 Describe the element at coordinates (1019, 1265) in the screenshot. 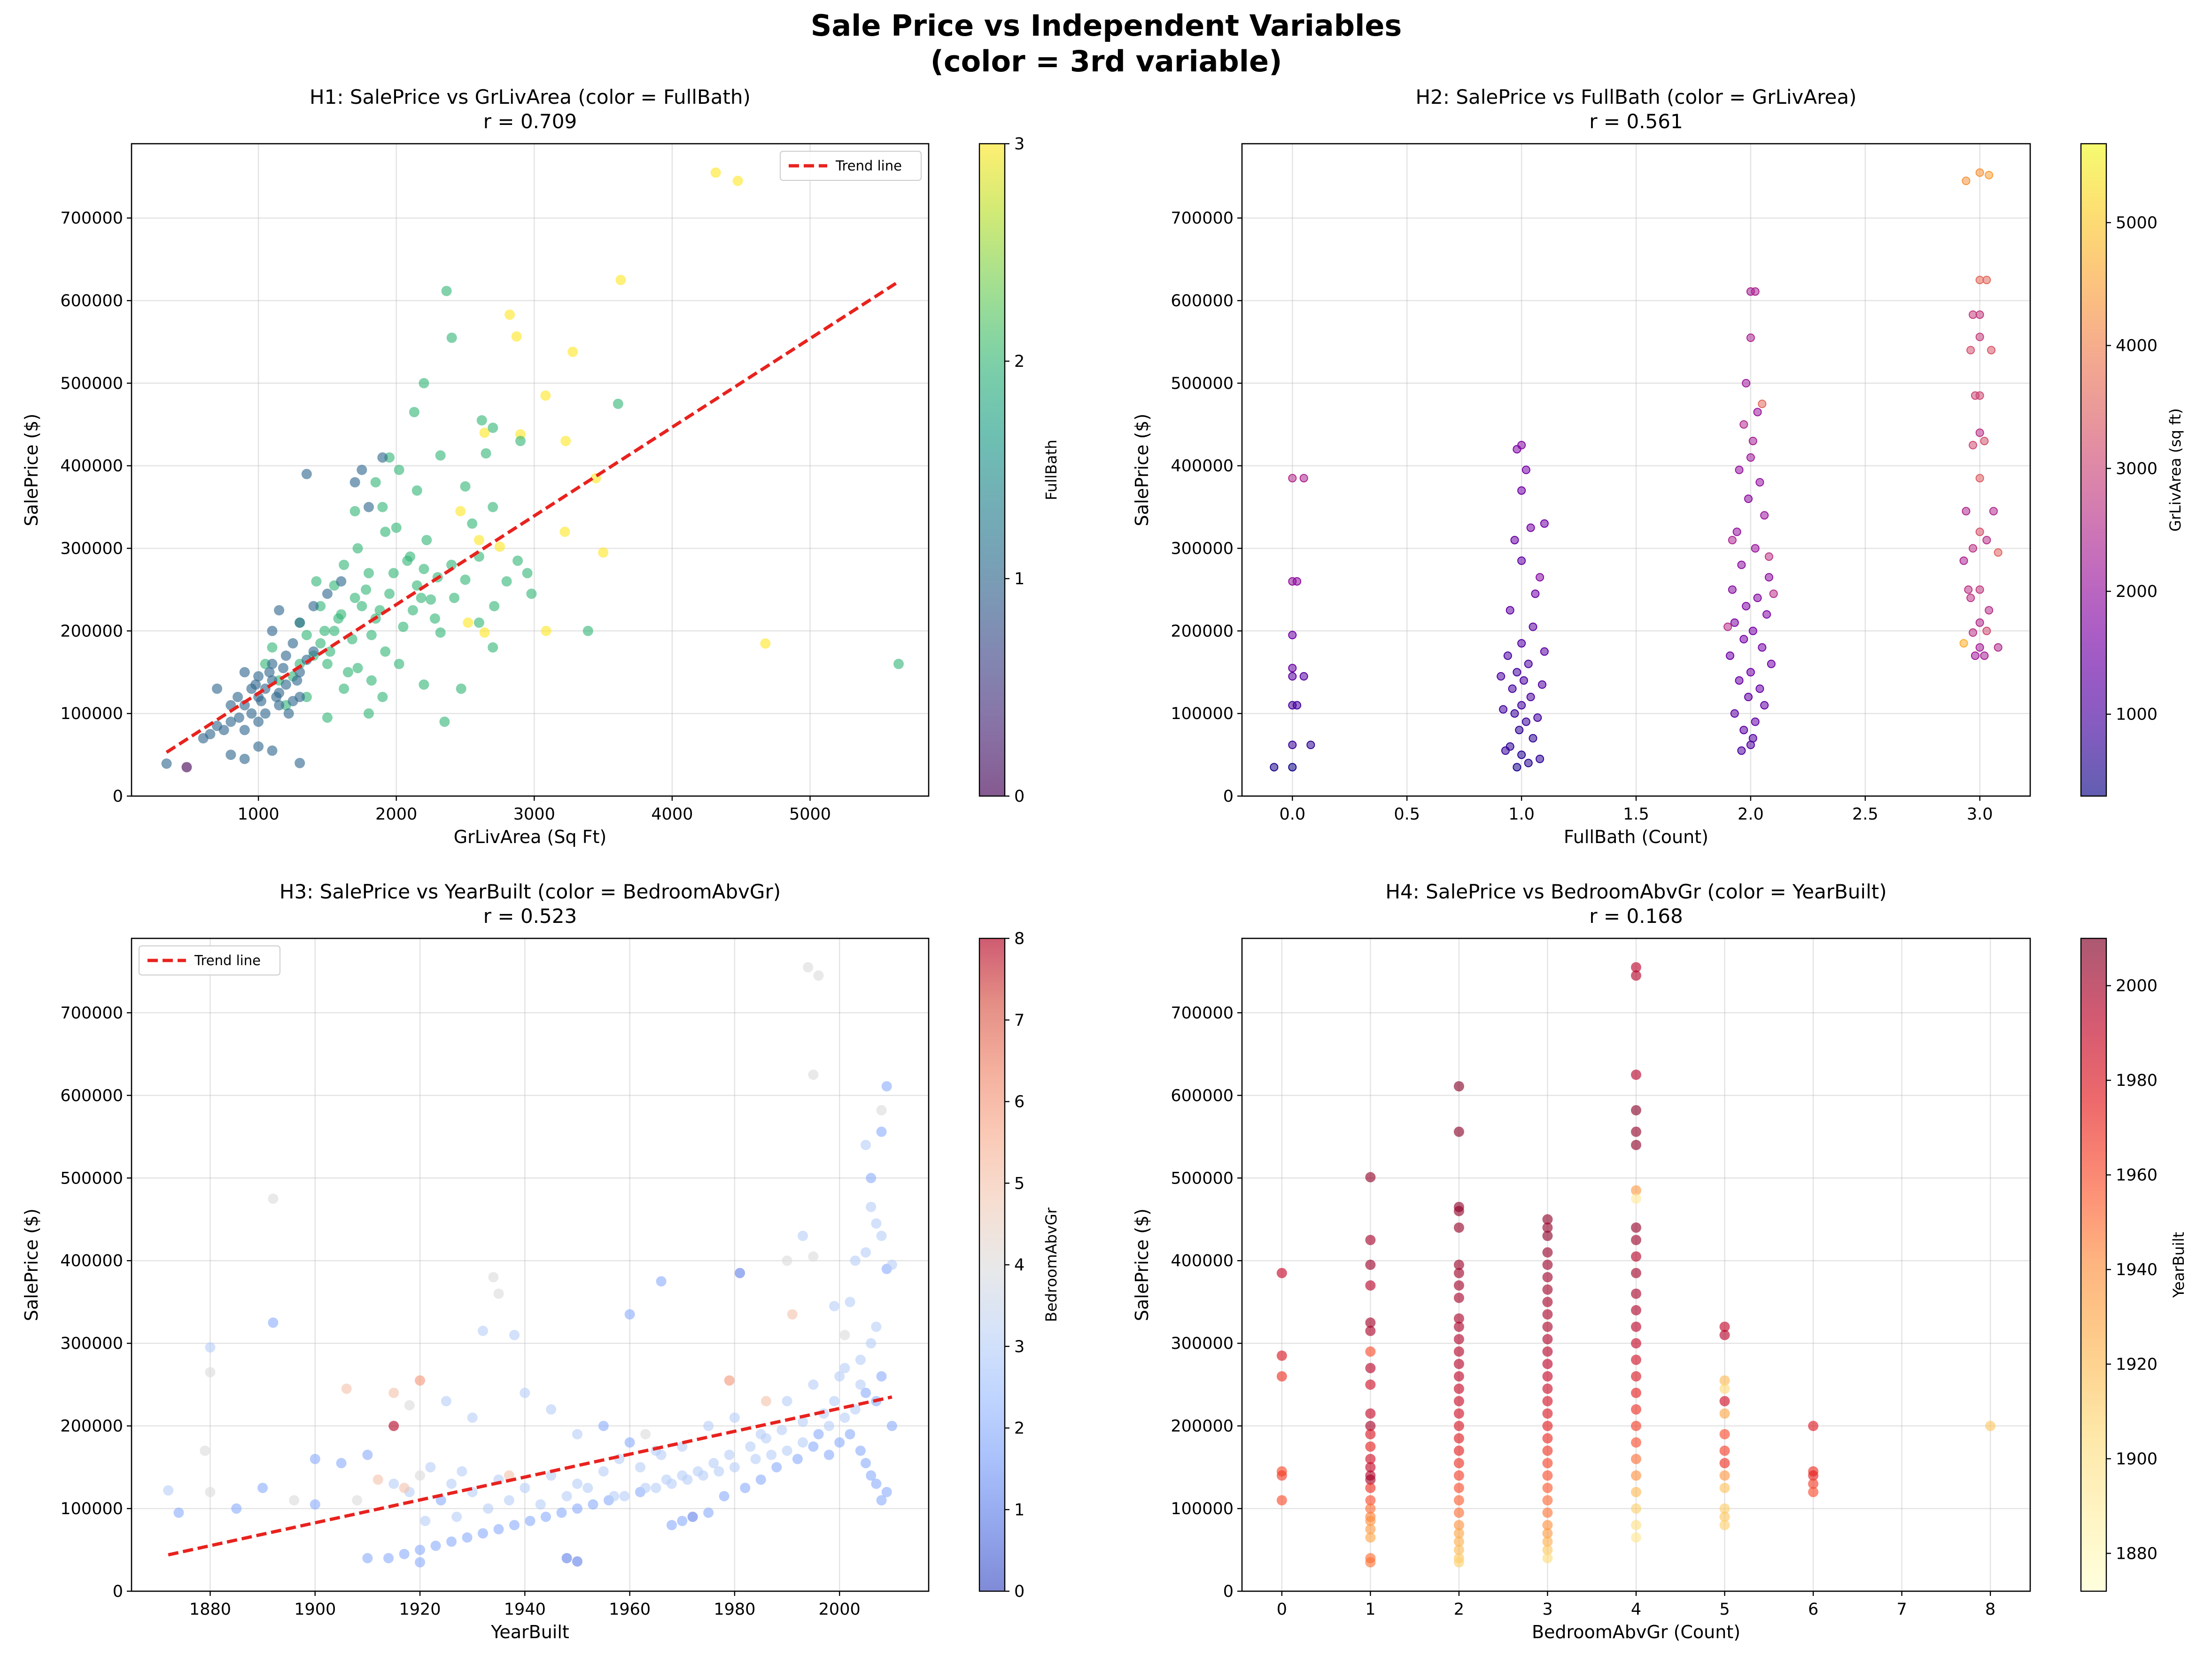

I see `colorbar-h3: 0 1 2 3 4 5 6 7 8 BedroomAbvGr` at that location.